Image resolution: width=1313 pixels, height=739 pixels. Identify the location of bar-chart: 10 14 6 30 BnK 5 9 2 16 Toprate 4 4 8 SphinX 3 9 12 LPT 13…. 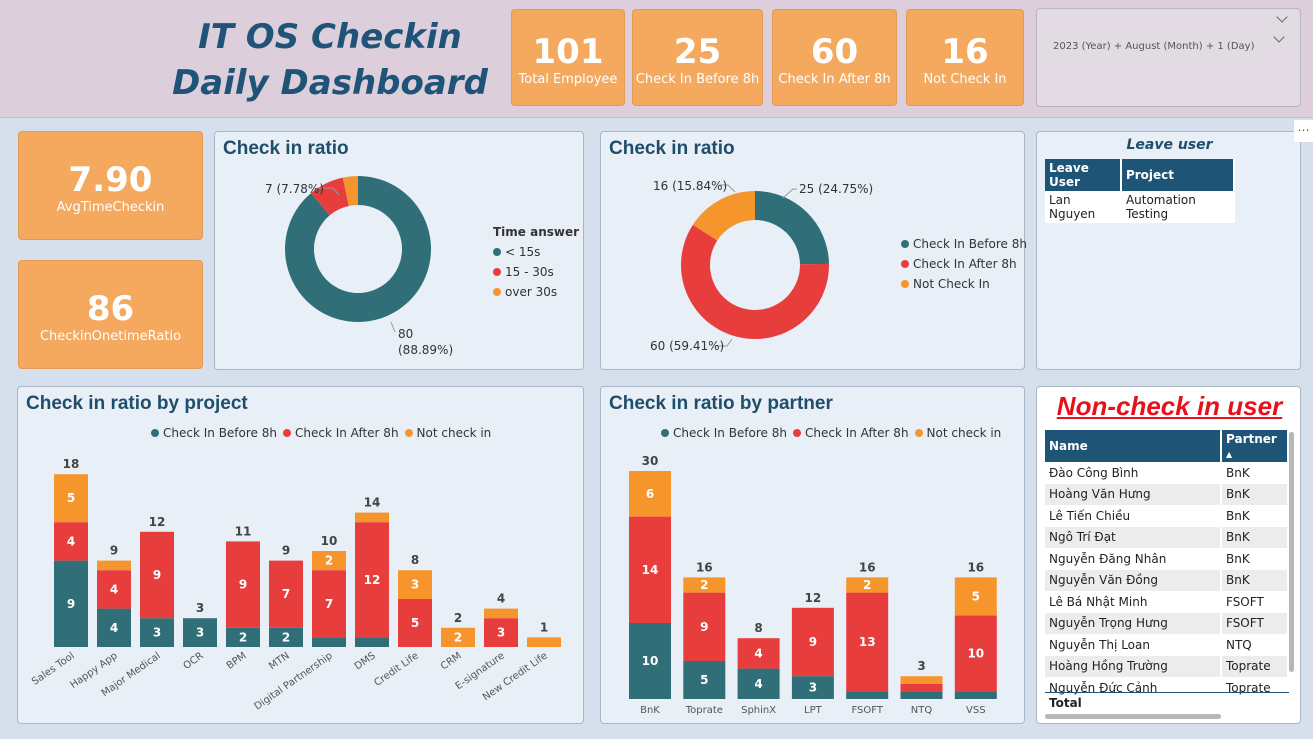
(813, 585).